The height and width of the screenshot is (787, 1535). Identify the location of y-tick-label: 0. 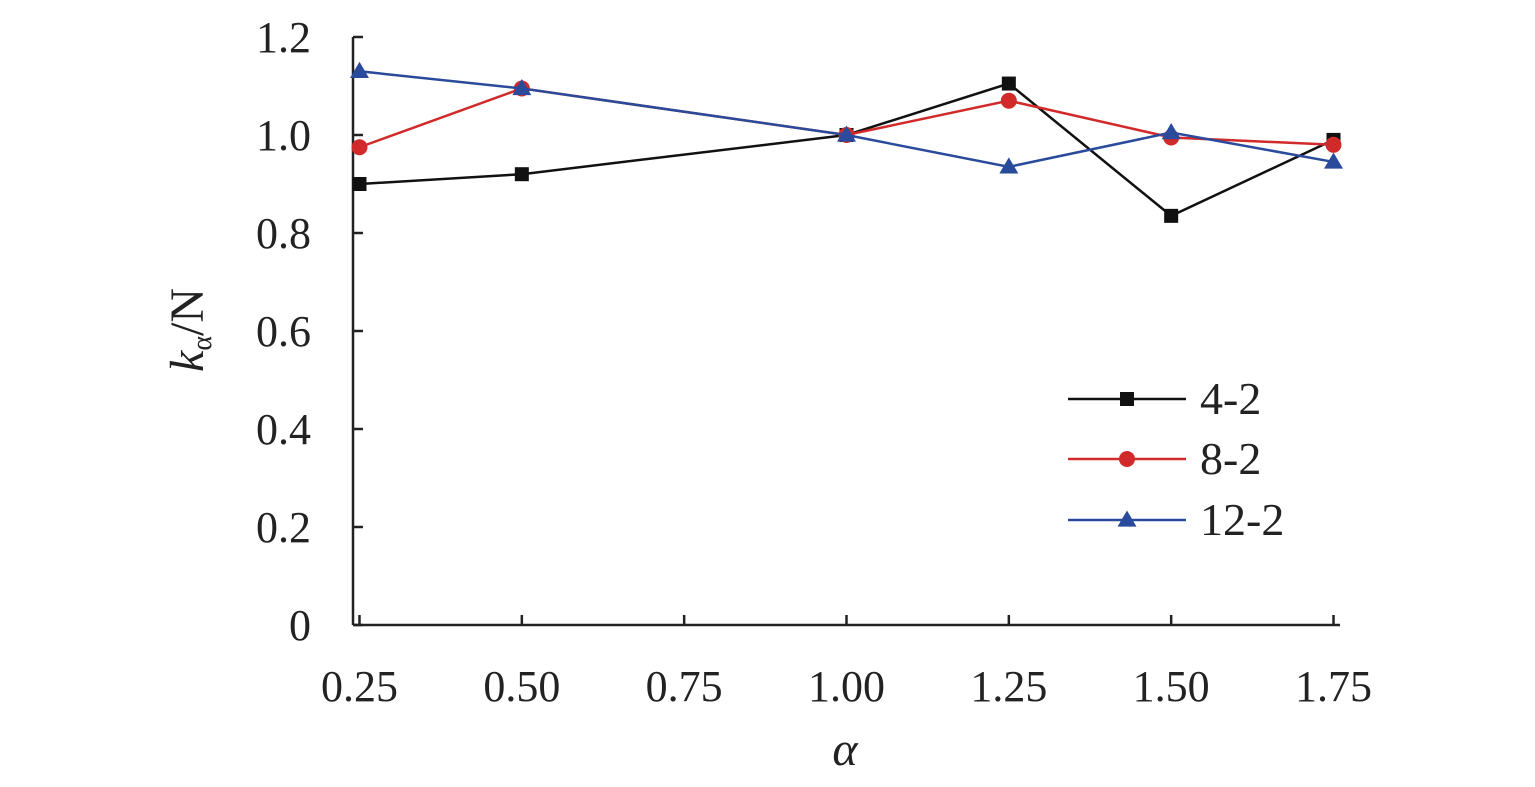
(300, 625).